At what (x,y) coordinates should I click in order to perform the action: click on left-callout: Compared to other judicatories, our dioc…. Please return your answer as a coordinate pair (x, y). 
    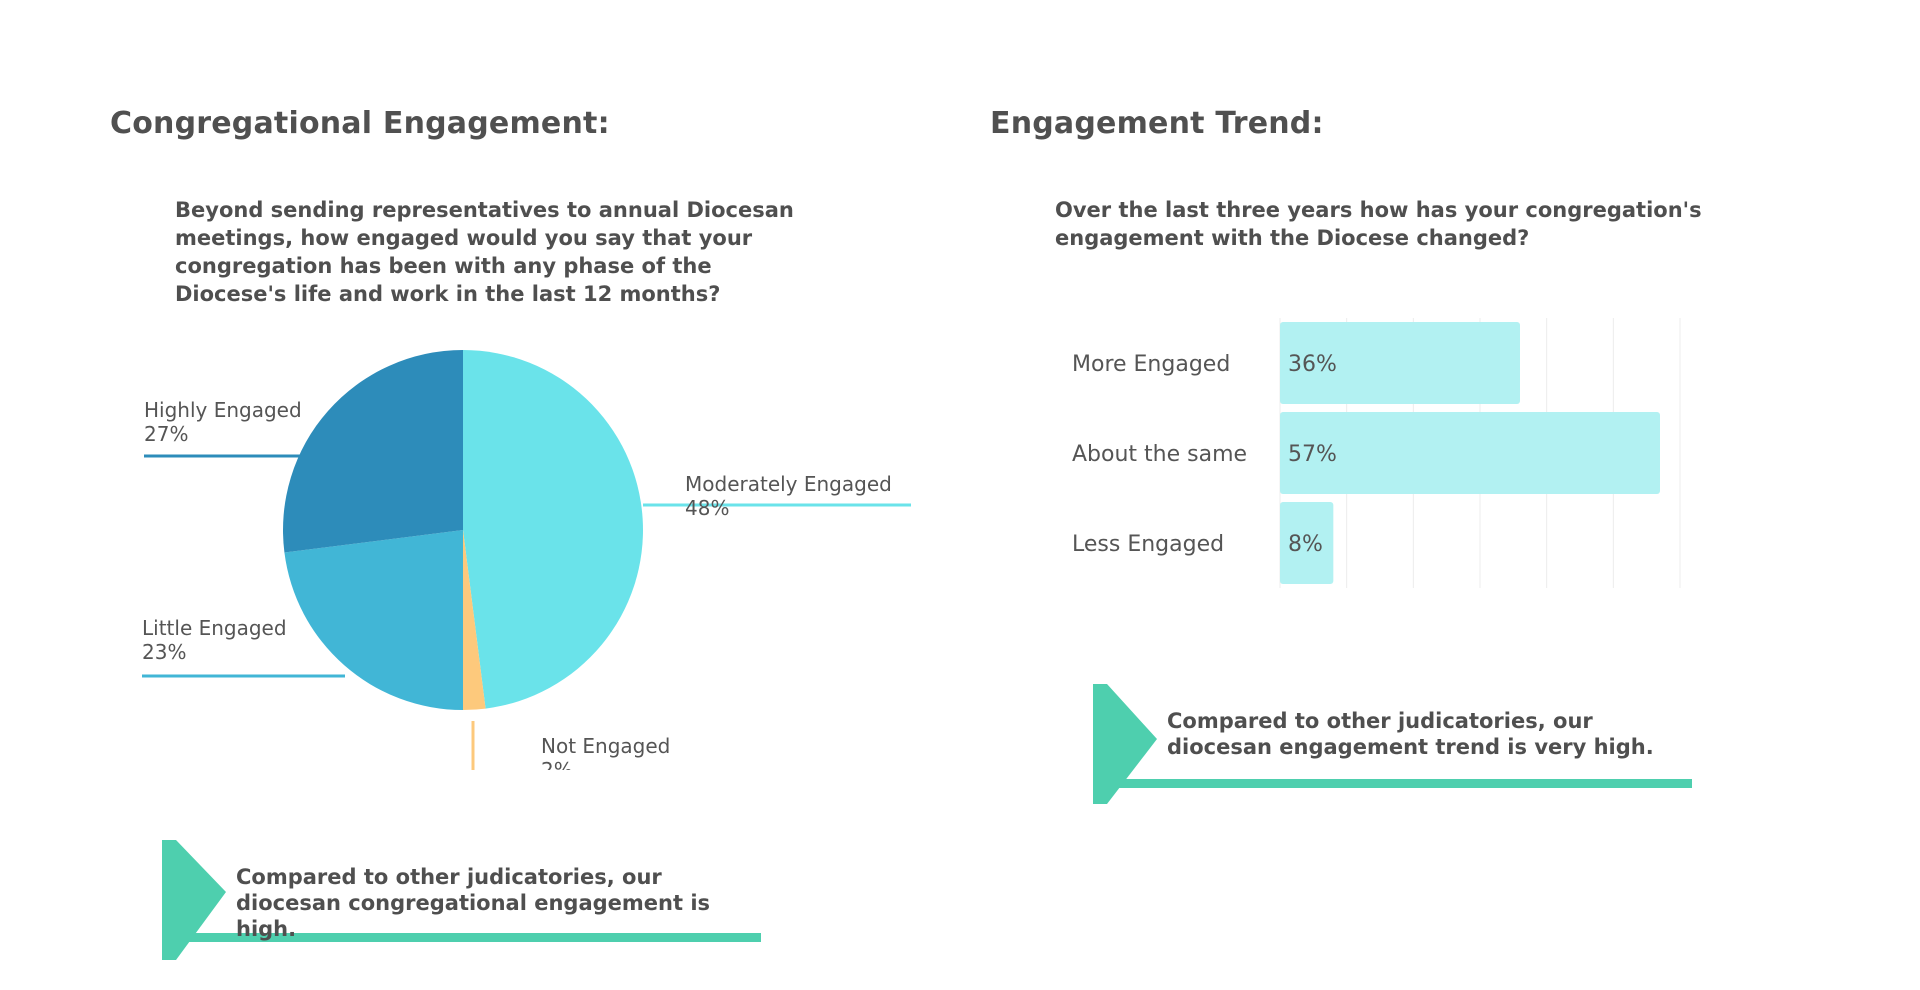
    Looking at the image, I should click on (462, 900).